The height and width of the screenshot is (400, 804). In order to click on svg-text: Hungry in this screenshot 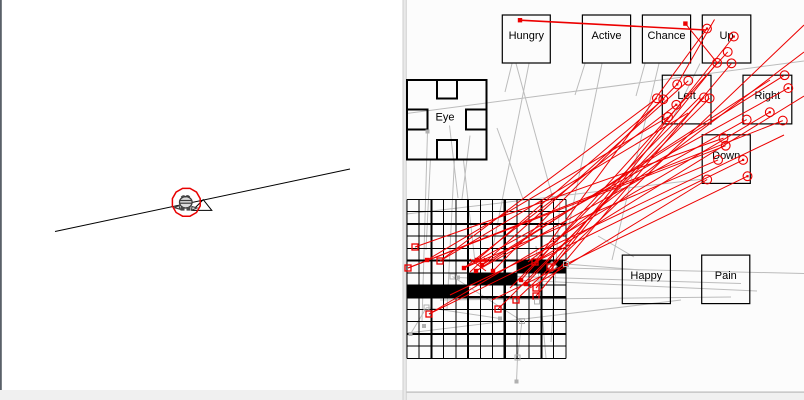, I will do `click(527, 36)`.